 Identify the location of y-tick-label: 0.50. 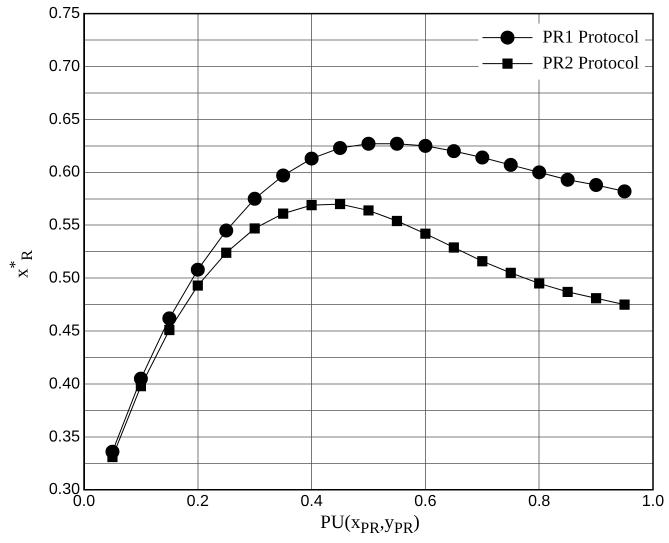
(64, 278).